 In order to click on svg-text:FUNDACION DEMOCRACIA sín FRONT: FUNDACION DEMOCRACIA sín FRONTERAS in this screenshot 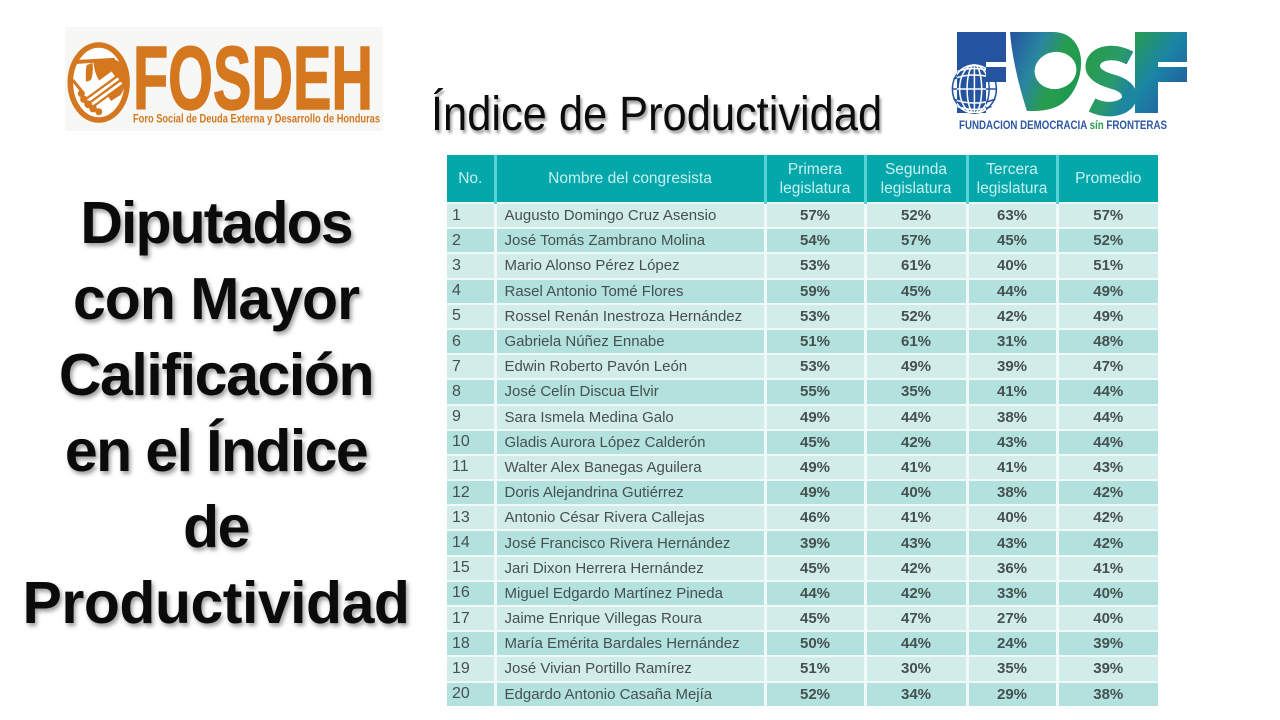, I will do `click(1063, 126)`.